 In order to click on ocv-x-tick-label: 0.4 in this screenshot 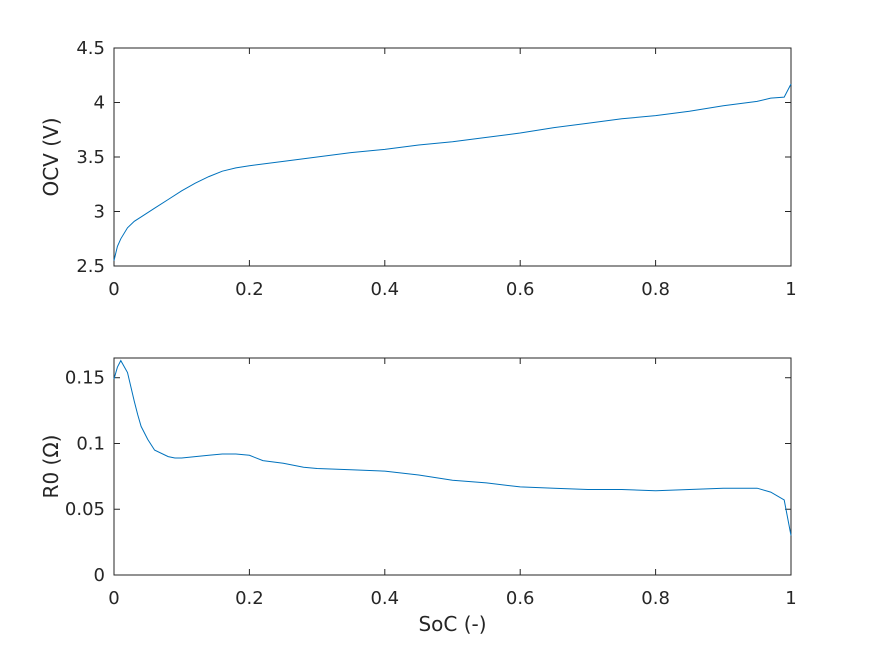, I will do `click(384, 289)`.